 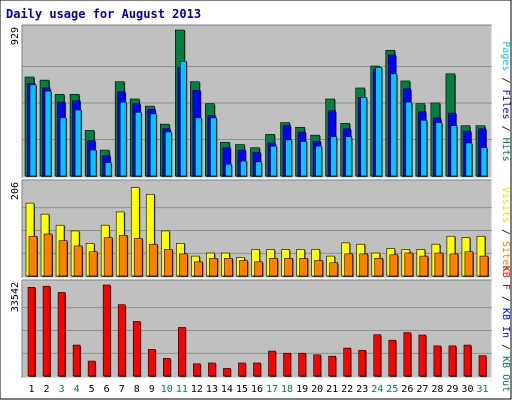 What do you see at coordinates (505, 150) in the screenshot?
I see `legend-entry: Hits` at bounding box center [505, 150].